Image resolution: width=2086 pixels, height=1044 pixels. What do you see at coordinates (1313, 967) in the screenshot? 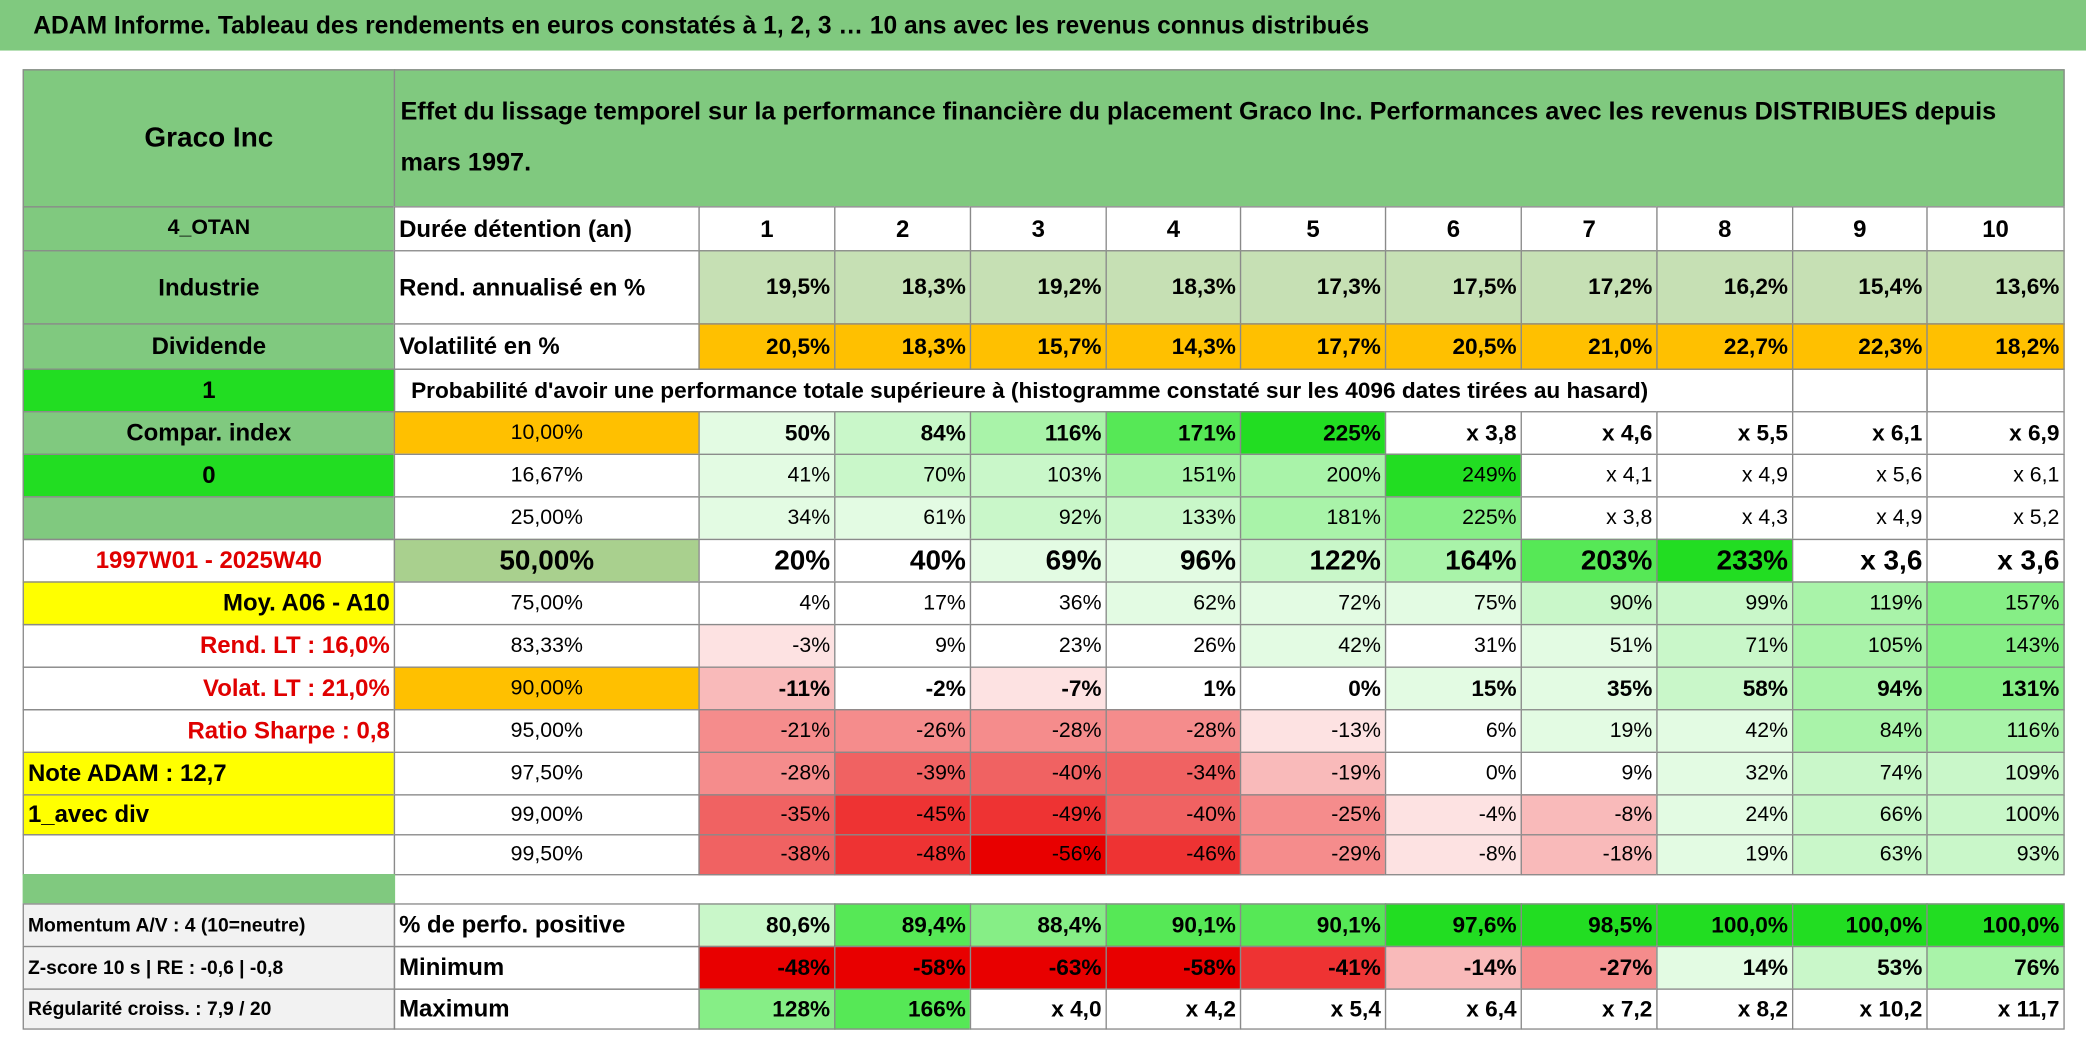
I see `value-cell: -41%` at bounding box center [1313, 967].